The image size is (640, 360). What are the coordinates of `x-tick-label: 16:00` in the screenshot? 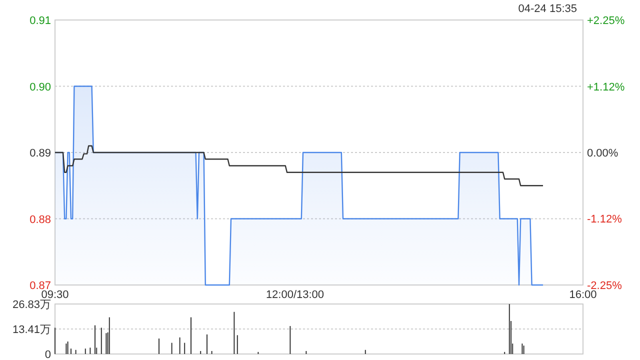 It's located at (583, 295).